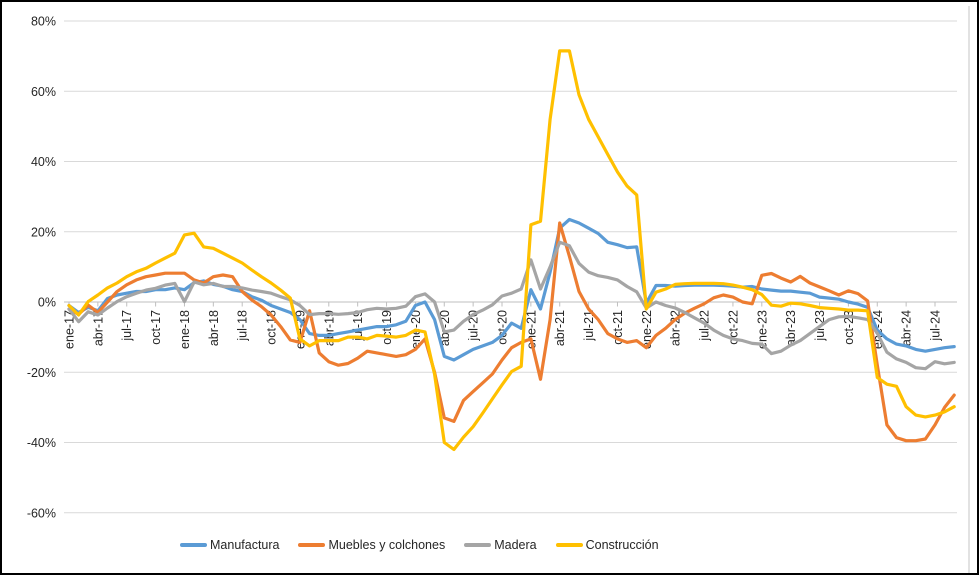  What do you see at coordinates (214, 328) in the screenshot?
I see `x-axis-tick-label: abr-18` at bounding box center [214, 328].